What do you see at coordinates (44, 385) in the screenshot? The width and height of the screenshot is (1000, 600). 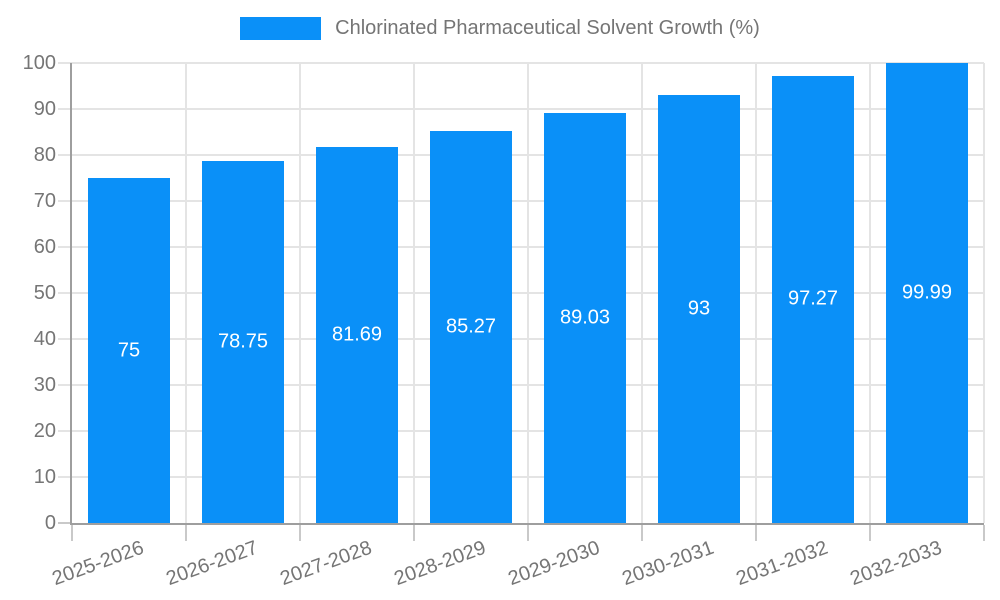 I see `y-tick-label: 30` at bounding box center [44, 385].